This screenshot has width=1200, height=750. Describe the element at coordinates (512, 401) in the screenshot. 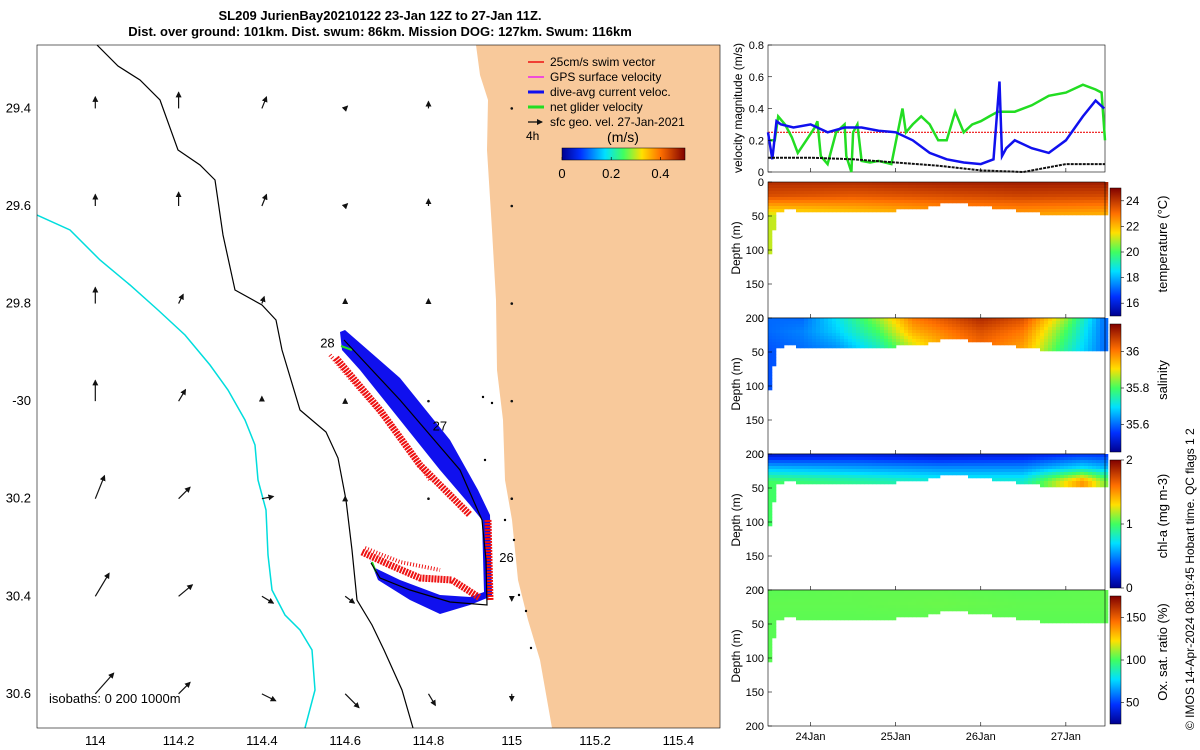

I see `sfc-vector` at that location.